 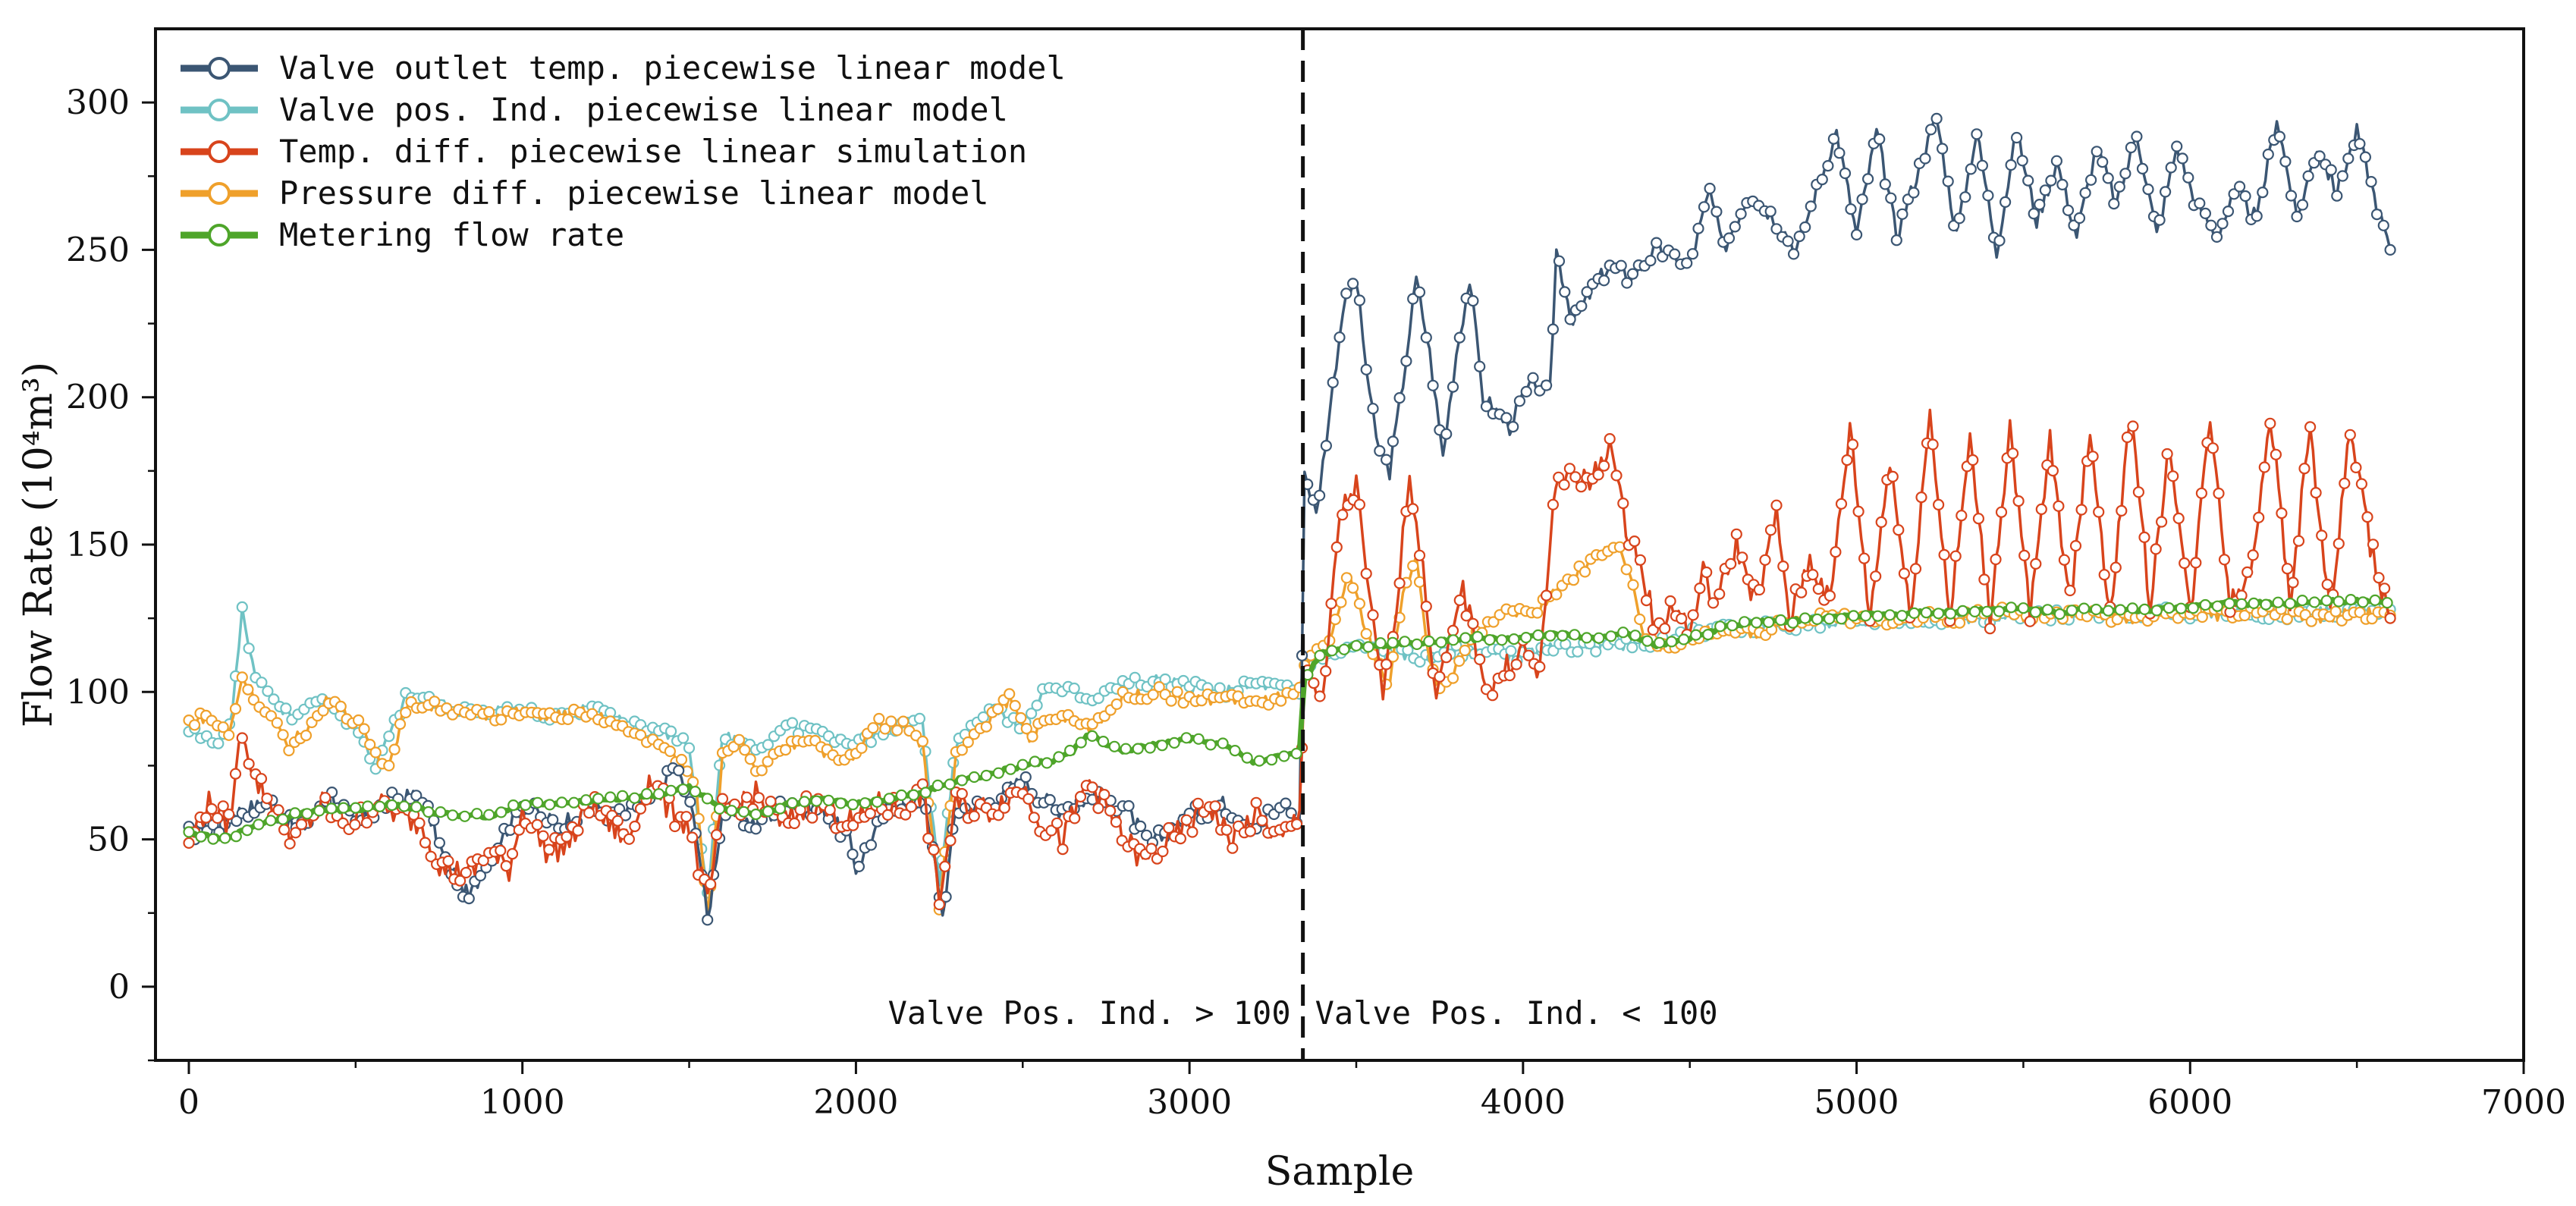 What do you see at coordinates (98, 398) in the screenshot?
I see `y-tick-label: 200` at bounding box center [98, 398].